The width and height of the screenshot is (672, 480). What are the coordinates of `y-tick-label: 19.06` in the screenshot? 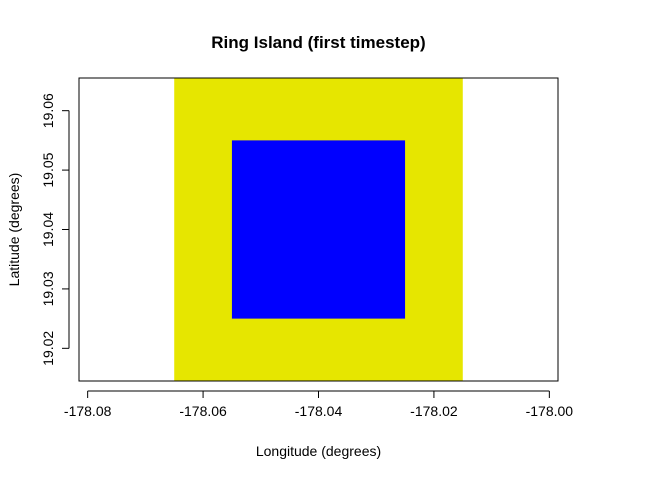 It's located at (48, 110).